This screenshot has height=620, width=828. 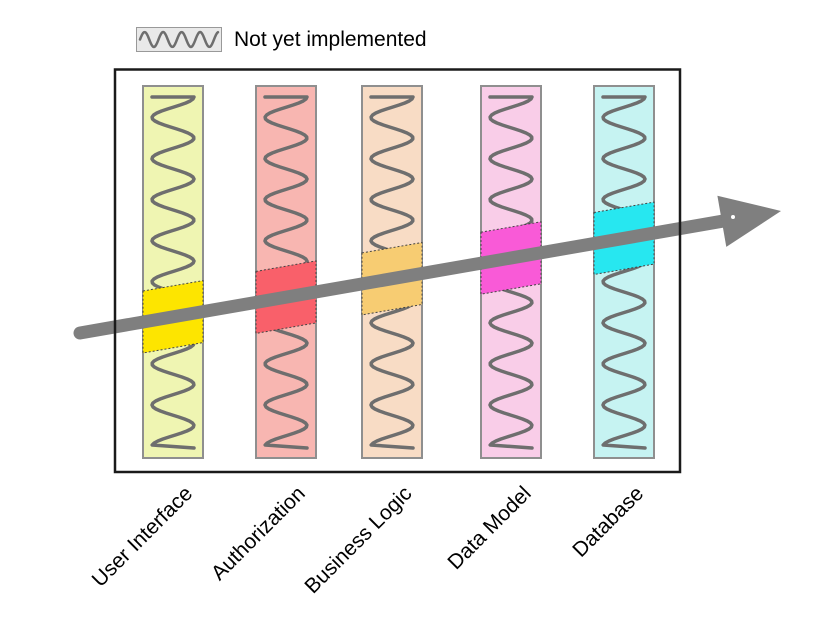 What do you see at coordinates (749, 221) in the screenshot?
I see `slice-arrow-head` at bounding box center [749, 221].